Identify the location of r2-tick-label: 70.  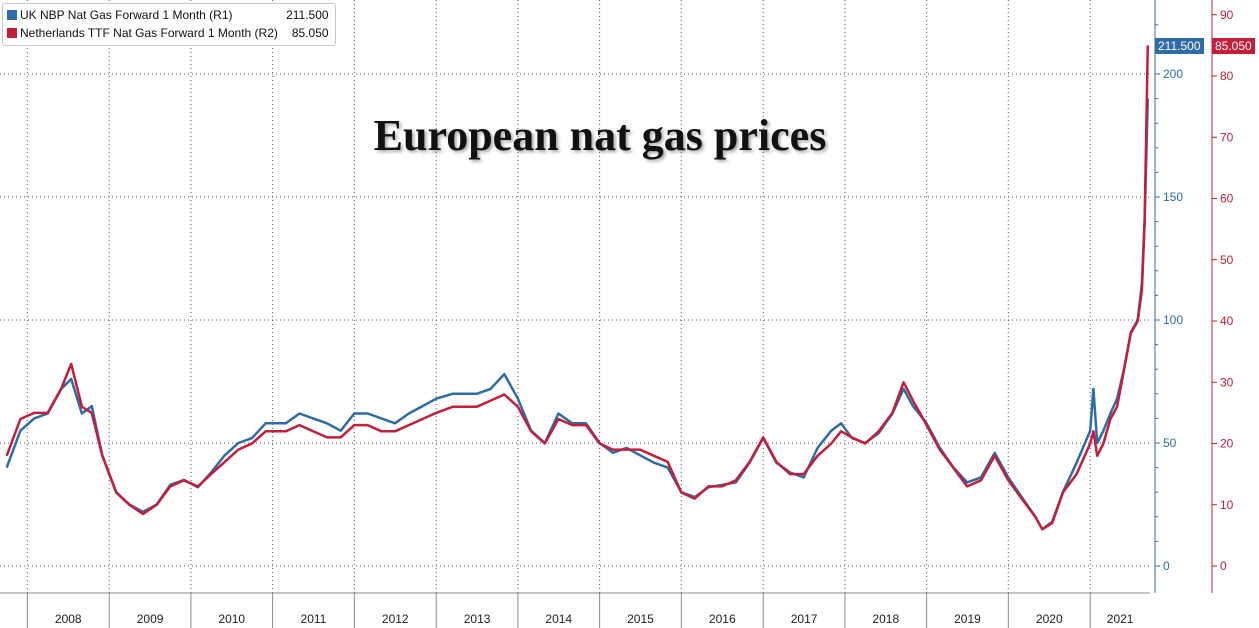
(1227, 137).